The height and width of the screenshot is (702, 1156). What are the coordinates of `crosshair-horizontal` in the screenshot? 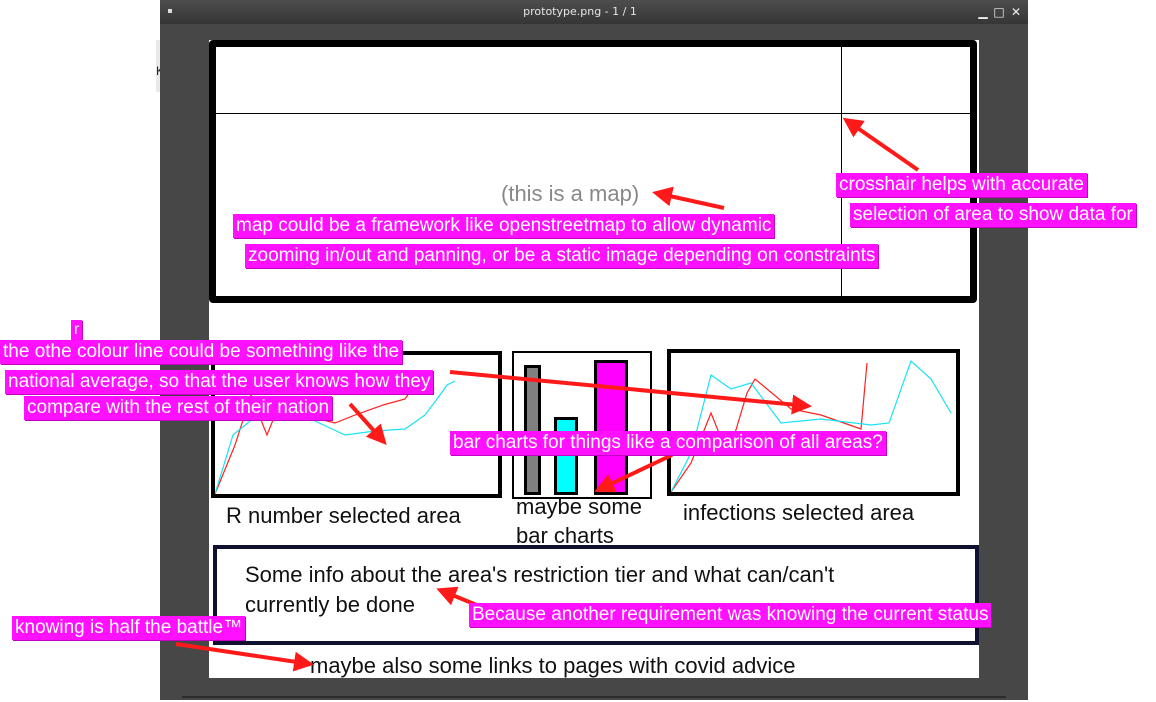 It's located at (593, 113).